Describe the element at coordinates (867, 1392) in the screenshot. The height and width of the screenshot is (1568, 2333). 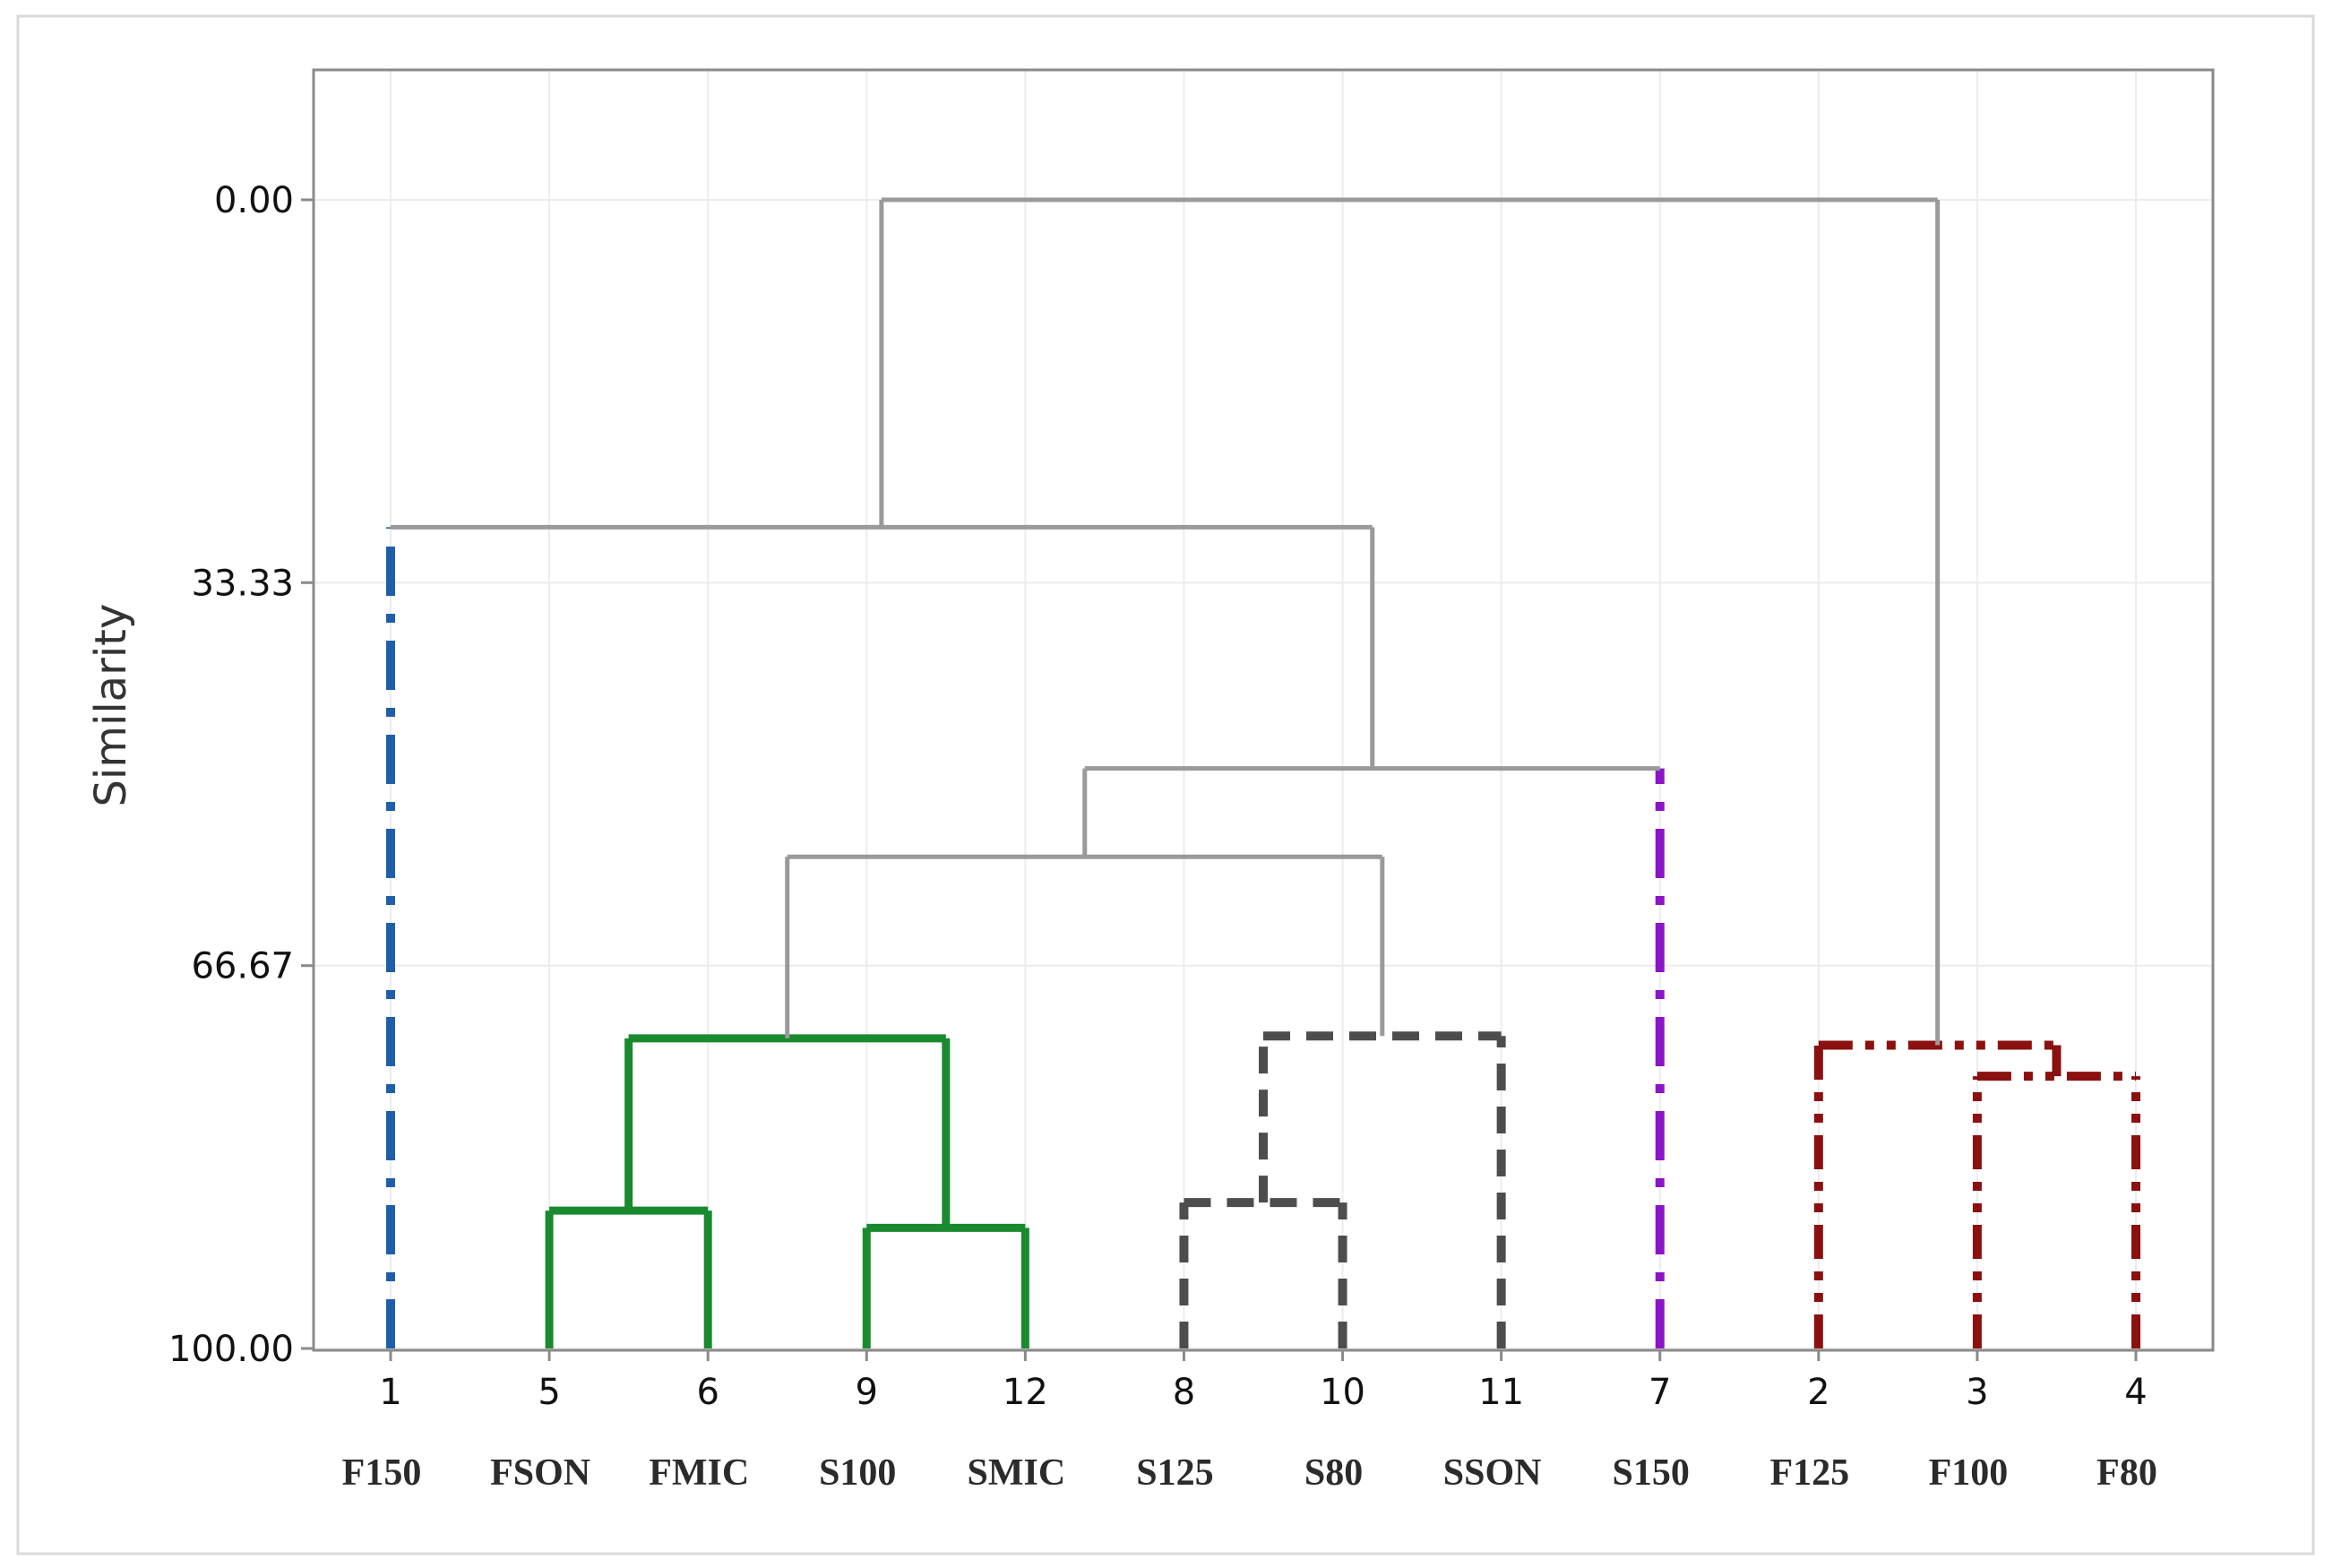
I see `leaf-number-label: 9` at that location.